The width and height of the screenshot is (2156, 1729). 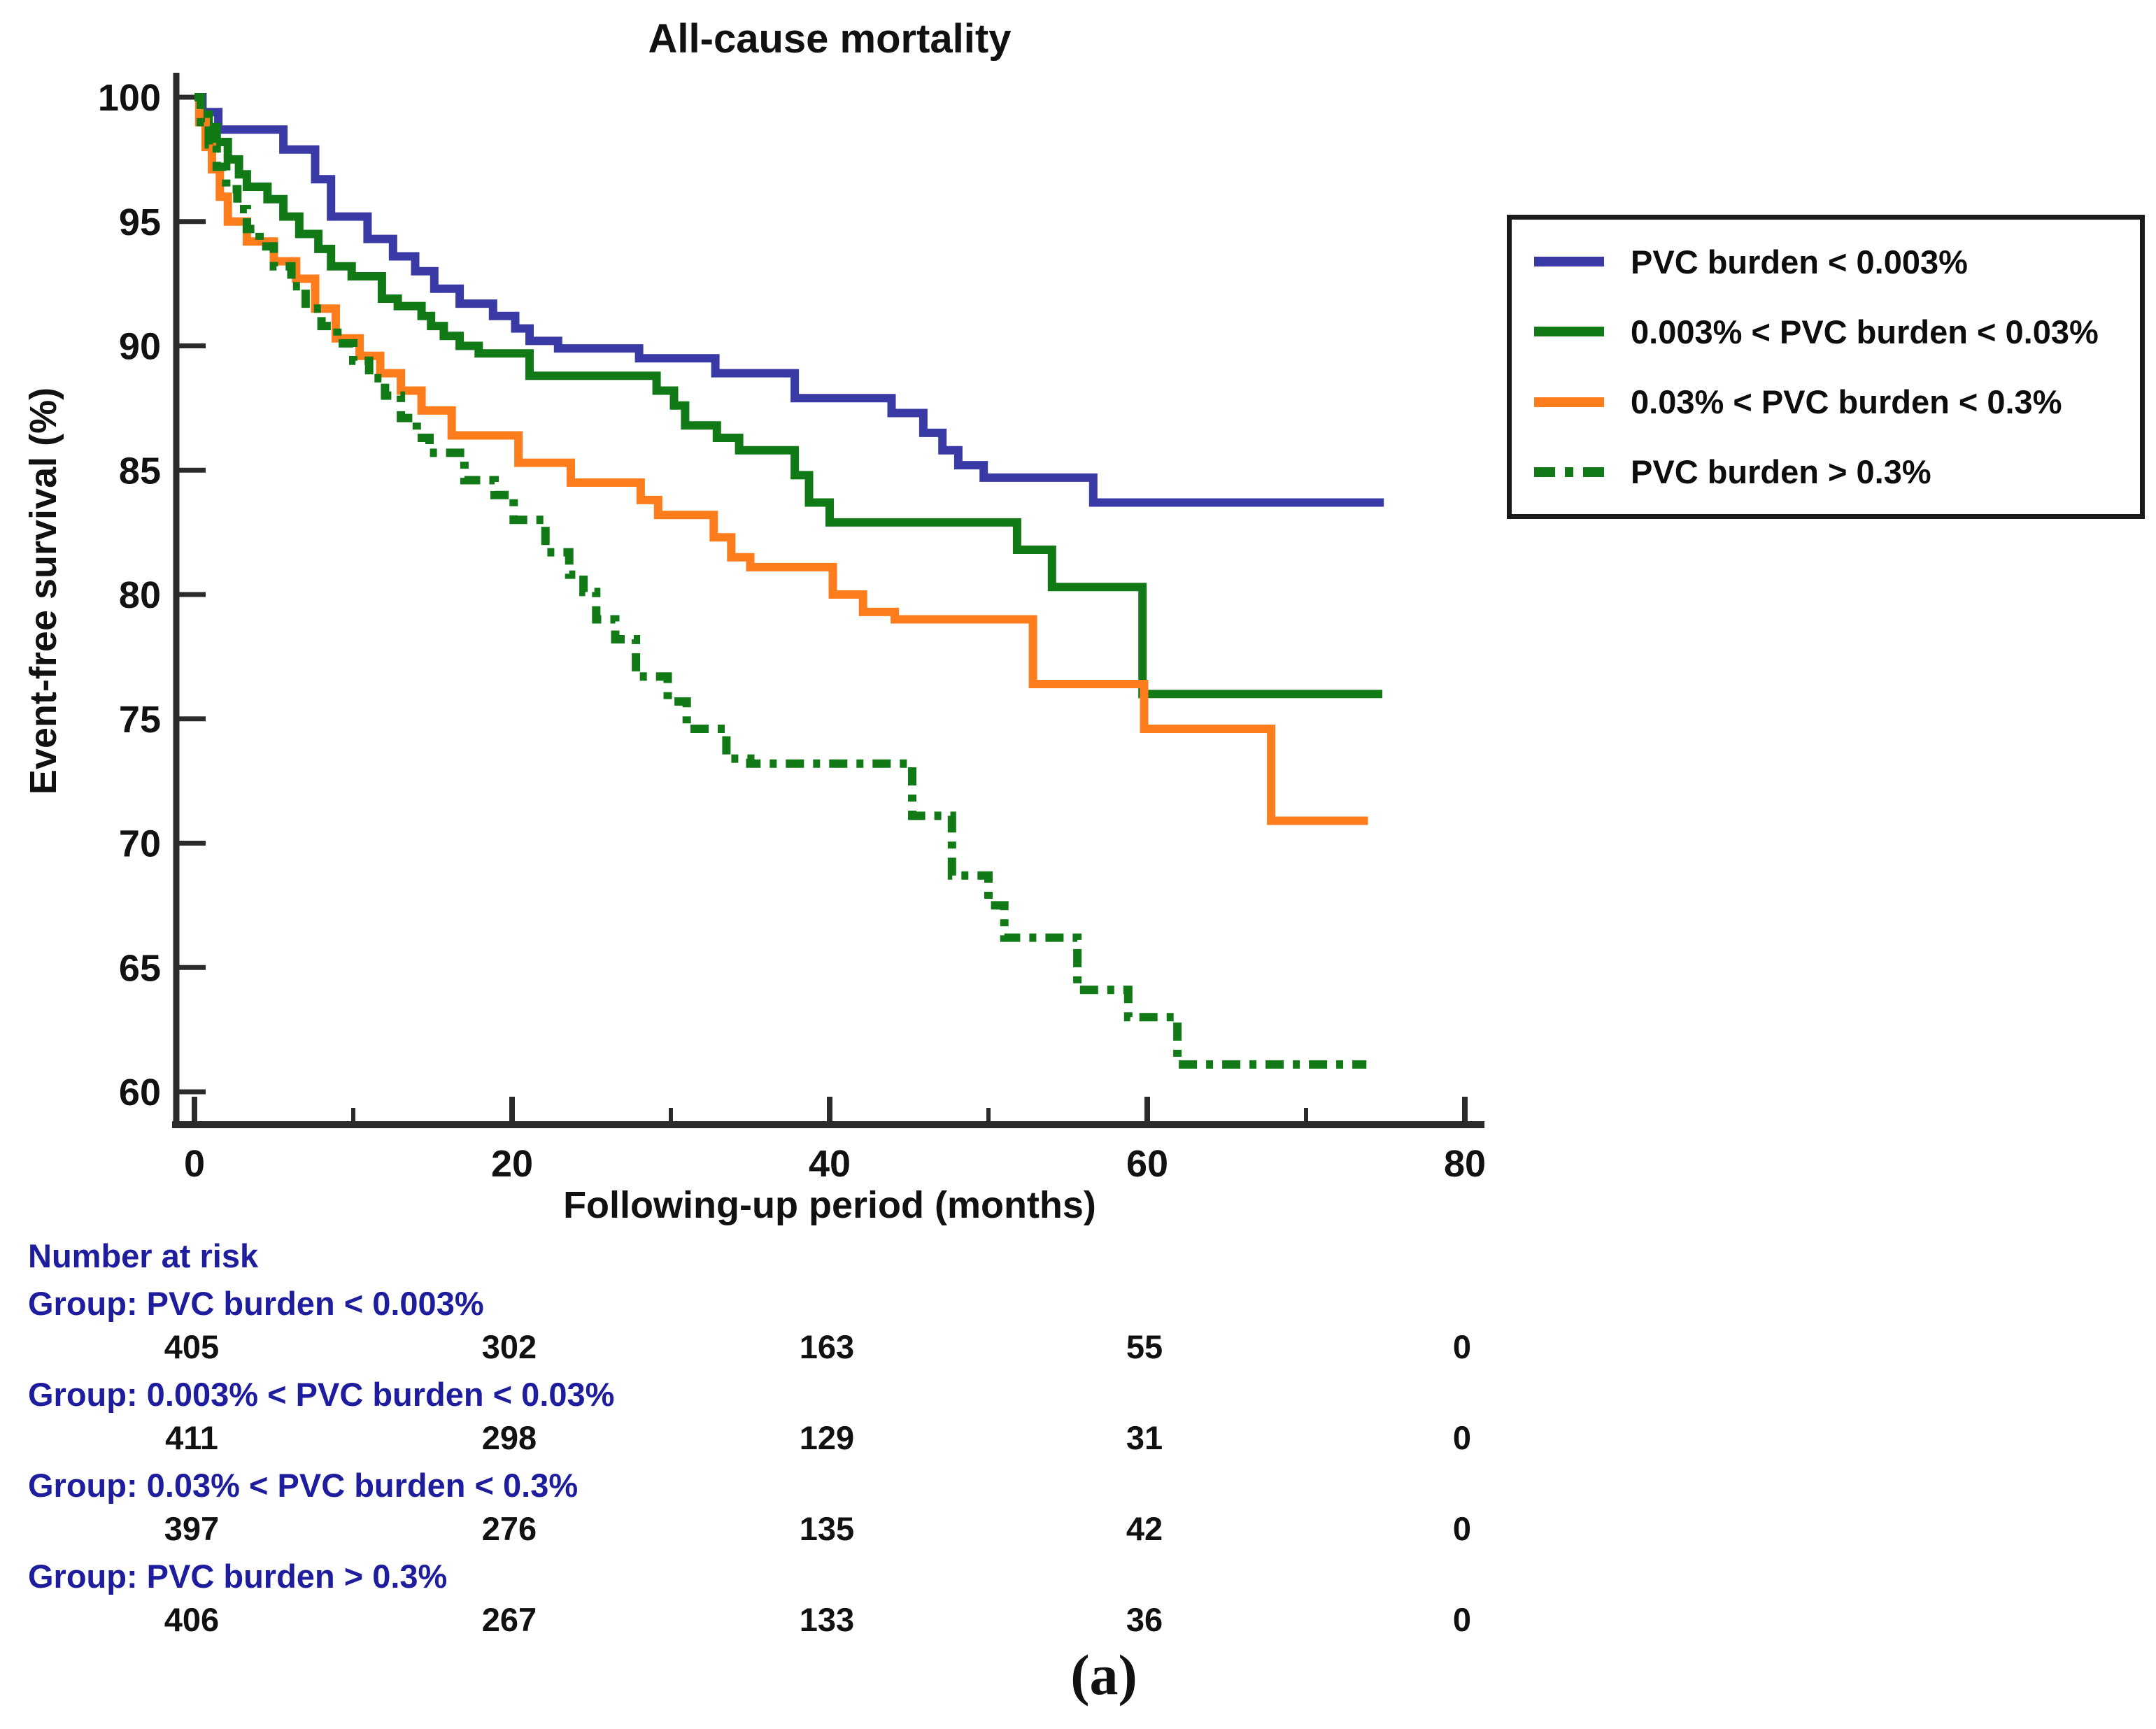 What do you see at coordinates (829, 1205) in the screenshot?
I see `x-axis-label: Following-up period (months)` at bounding box center [829, 1205].